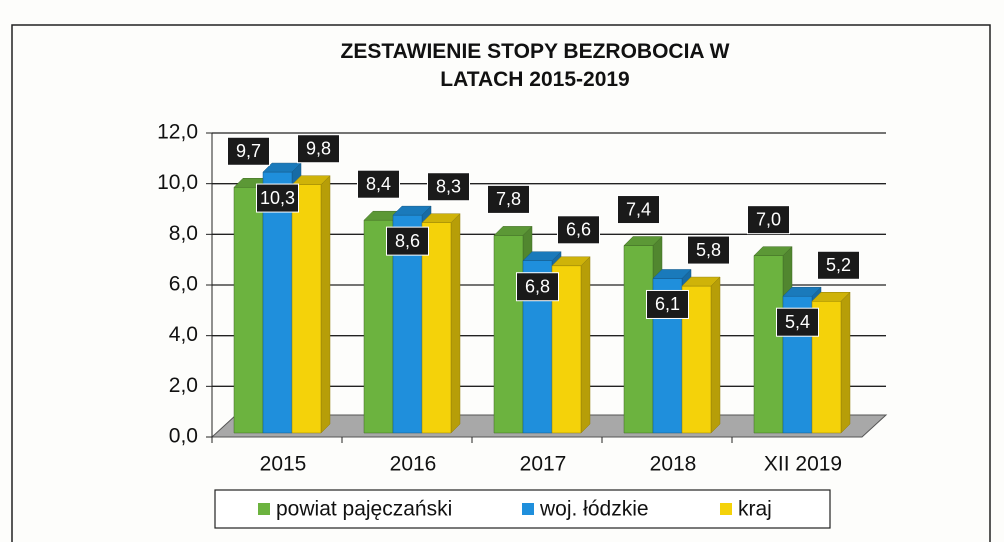 This screenshot has height=542, width=1004. I want to click on value-label: 7,4, so click(638, 209).